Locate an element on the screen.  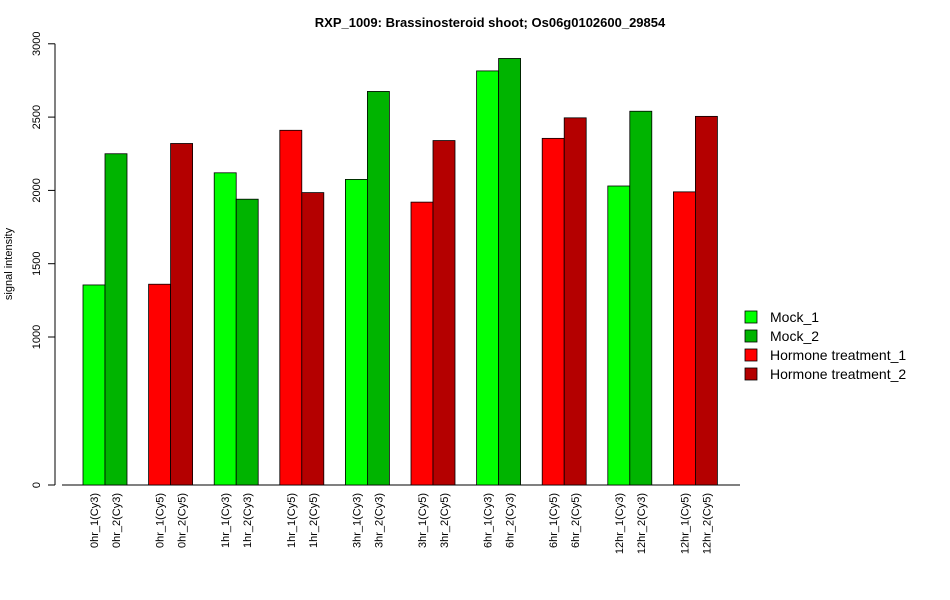
y-tick-label: 2000 is located at coordinates (37, 190).